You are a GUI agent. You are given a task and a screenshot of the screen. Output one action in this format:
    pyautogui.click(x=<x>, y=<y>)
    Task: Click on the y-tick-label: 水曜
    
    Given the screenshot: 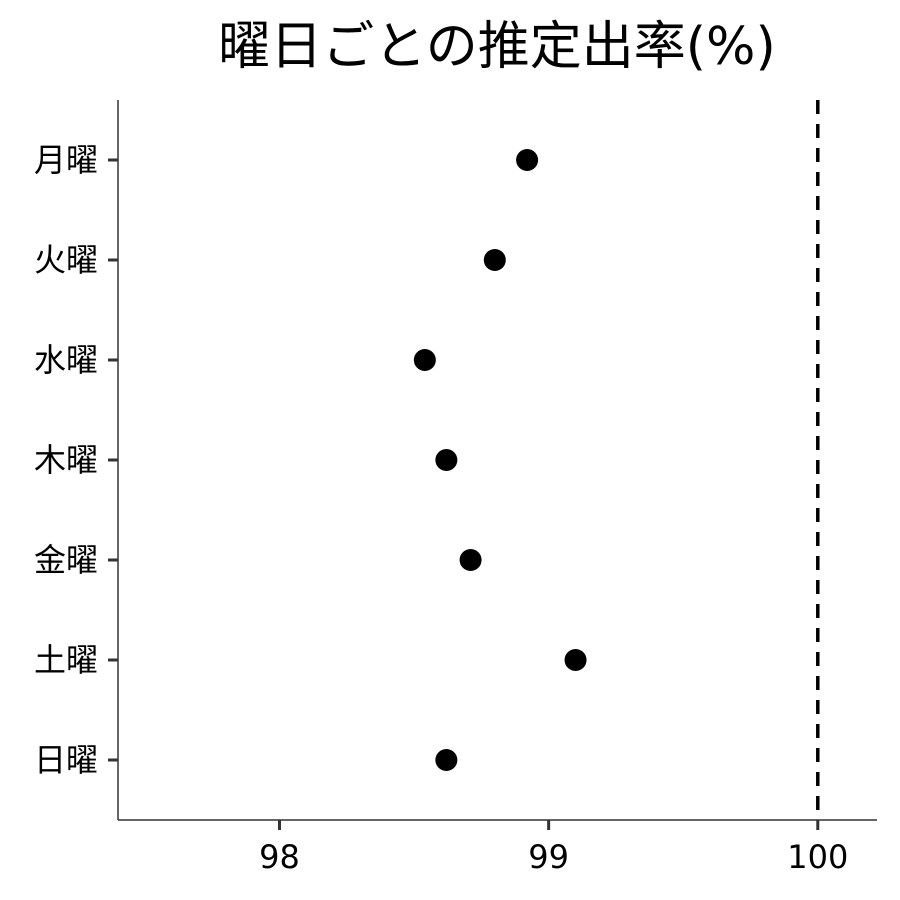 What is the action you would take?
    pyautogui.click(x=66, y=360)
    